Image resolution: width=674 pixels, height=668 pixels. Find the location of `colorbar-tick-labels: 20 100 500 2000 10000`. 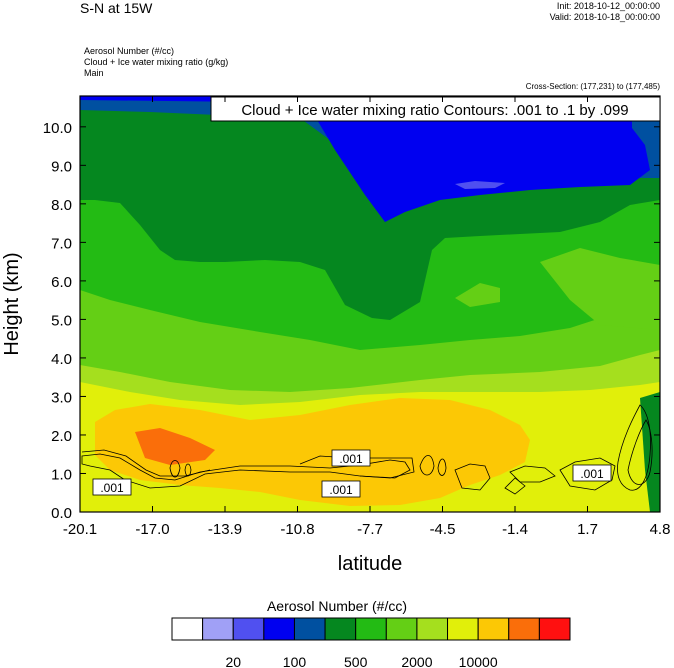

colorbar-tick-labels: 20 100 500 2000 10000 is located at coordinates (361, 661).